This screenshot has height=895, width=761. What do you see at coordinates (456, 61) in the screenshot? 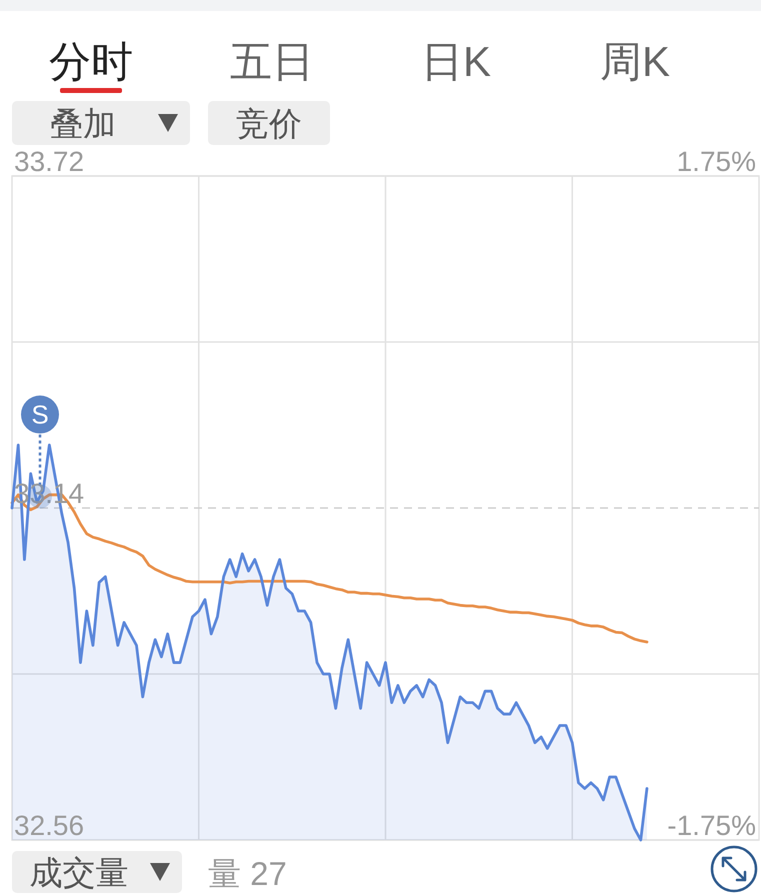
I see `text: 日K` at bounding box center [456, 61].